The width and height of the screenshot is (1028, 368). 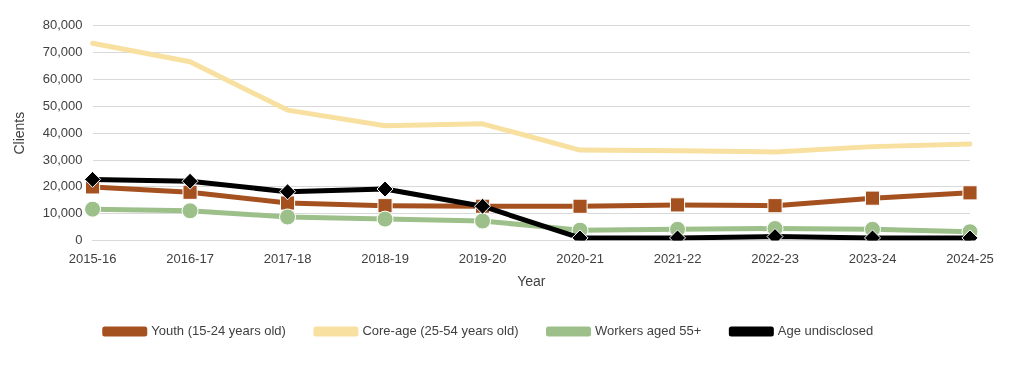 What do you see at coordinates (62, 25) in the screenshot?
I see `y-tick-label: 80,000` at bounding box center [62, 25].